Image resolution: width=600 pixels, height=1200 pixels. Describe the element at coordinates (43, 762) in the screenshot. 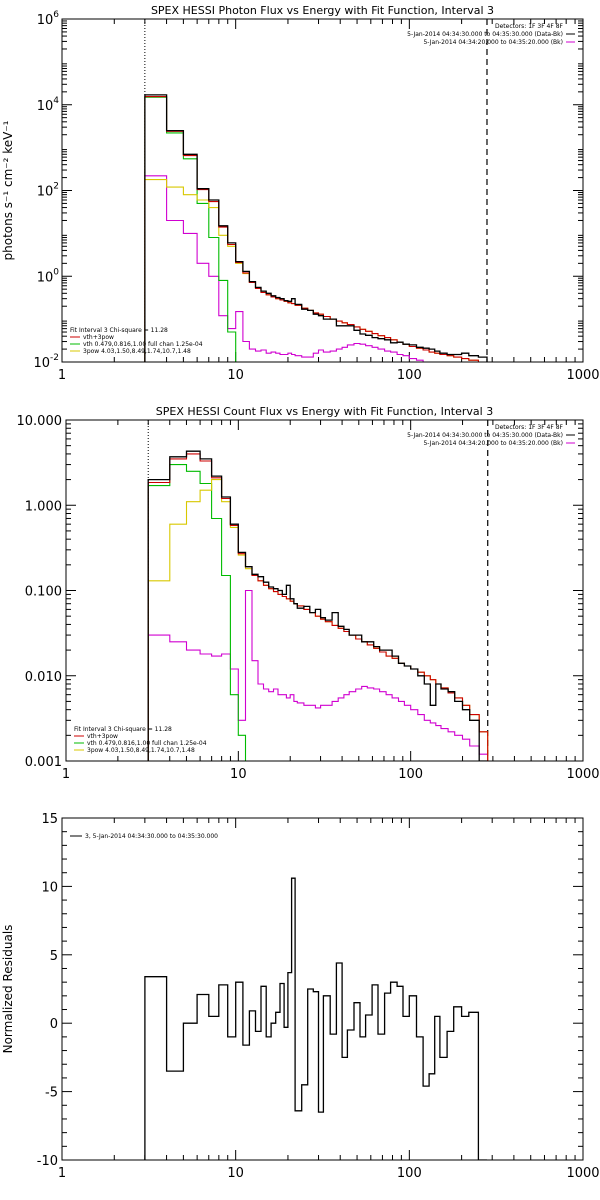

I see `y-tick-label: 0.001` at that location.